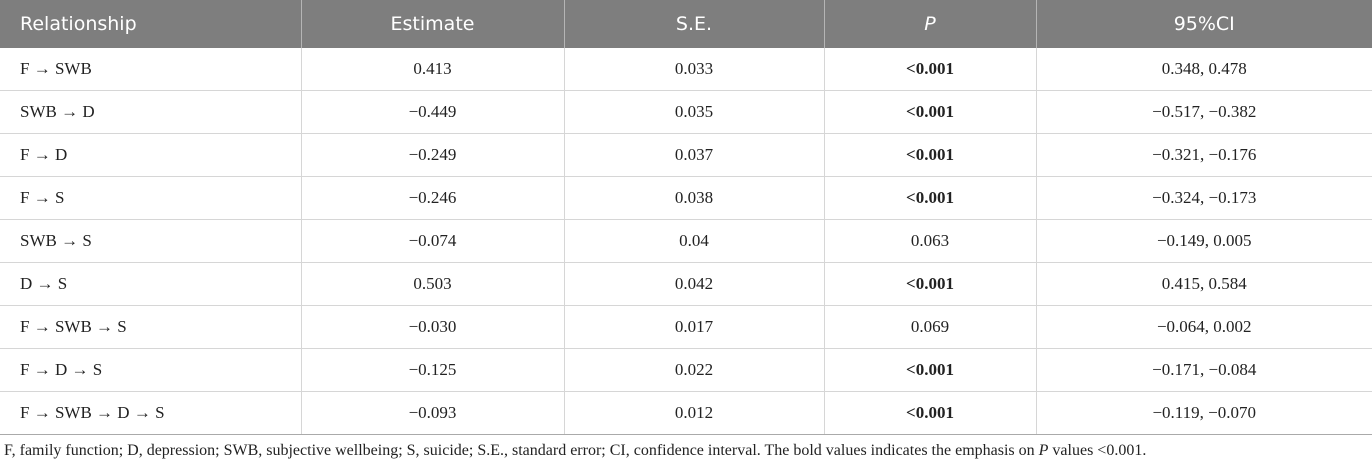  Describe the element at coordinates (1203, 413) in the screenshot. I see `table-cell: −0.119, −0.070` at that location.